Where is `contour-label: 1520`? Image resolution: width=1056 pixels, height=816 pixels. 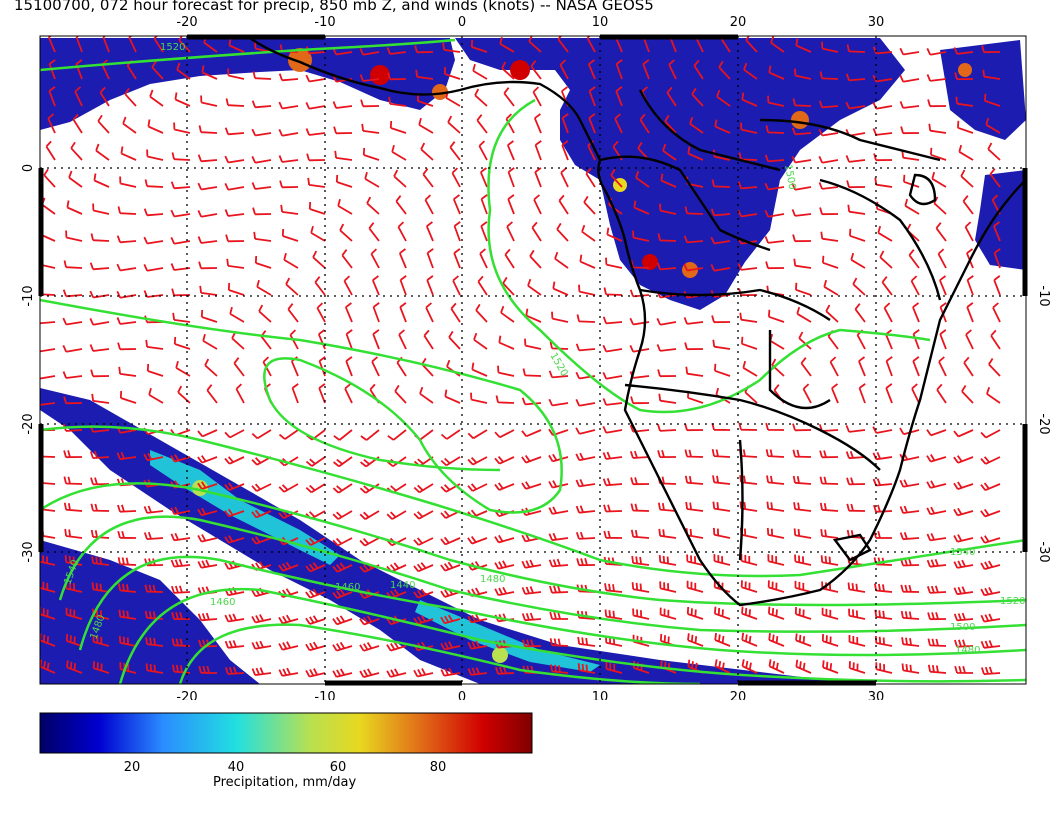
contour-label: 1520 is located at coordinates (1012, 601).